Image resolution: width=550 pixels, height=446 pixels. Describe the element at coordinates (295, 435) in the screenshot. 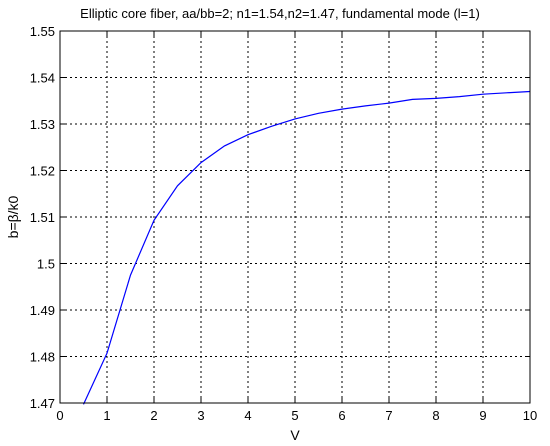

I see `x-axis-label: V` at that location.